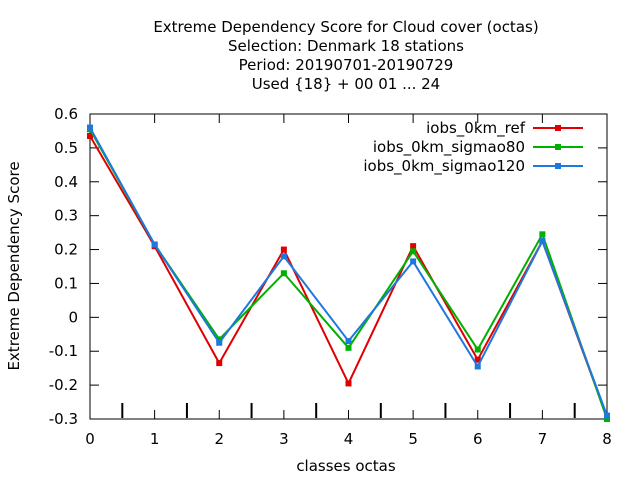 The width and height of the screenshot is (640, 480). What do you see at coordinates (413, 439) in the screenshot?
I see `x-tick-label: 5` at bounding box center [413, 439].